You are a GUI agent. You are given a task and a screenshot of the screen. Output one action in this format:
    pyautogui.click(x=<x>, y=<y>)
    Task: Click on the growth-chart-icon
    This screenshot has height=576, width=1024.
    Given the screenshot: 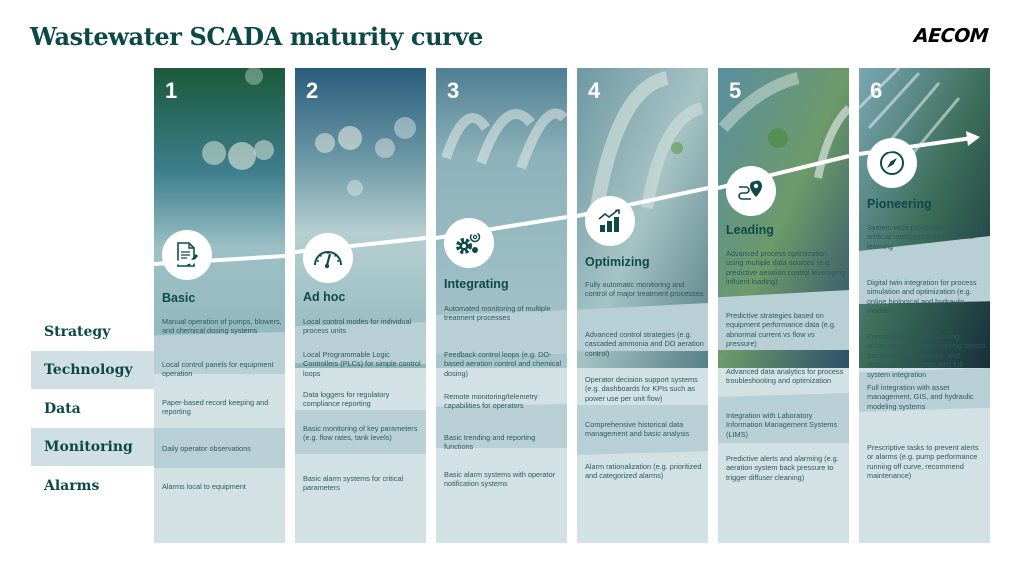 What is the action you would take?
    pyautogui.click(x=609, y=220)
    